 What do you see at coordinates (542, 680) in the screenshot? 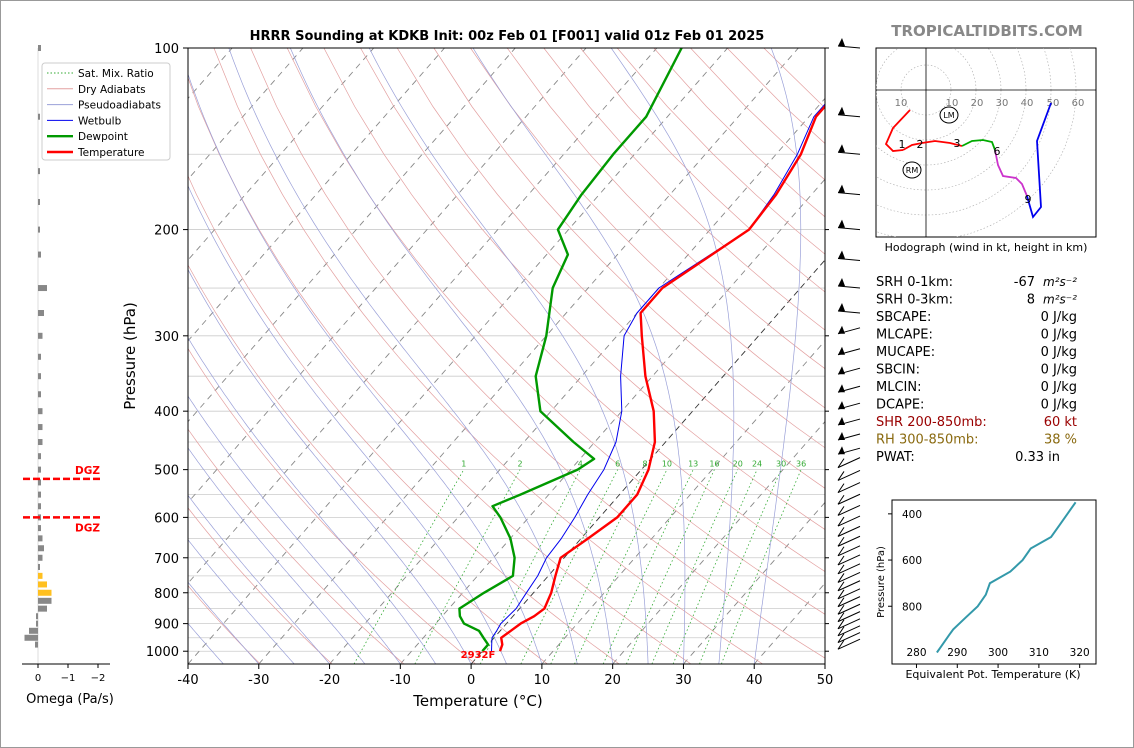
I see `temp-tick-label: 10` at bounding box center [542, 680].